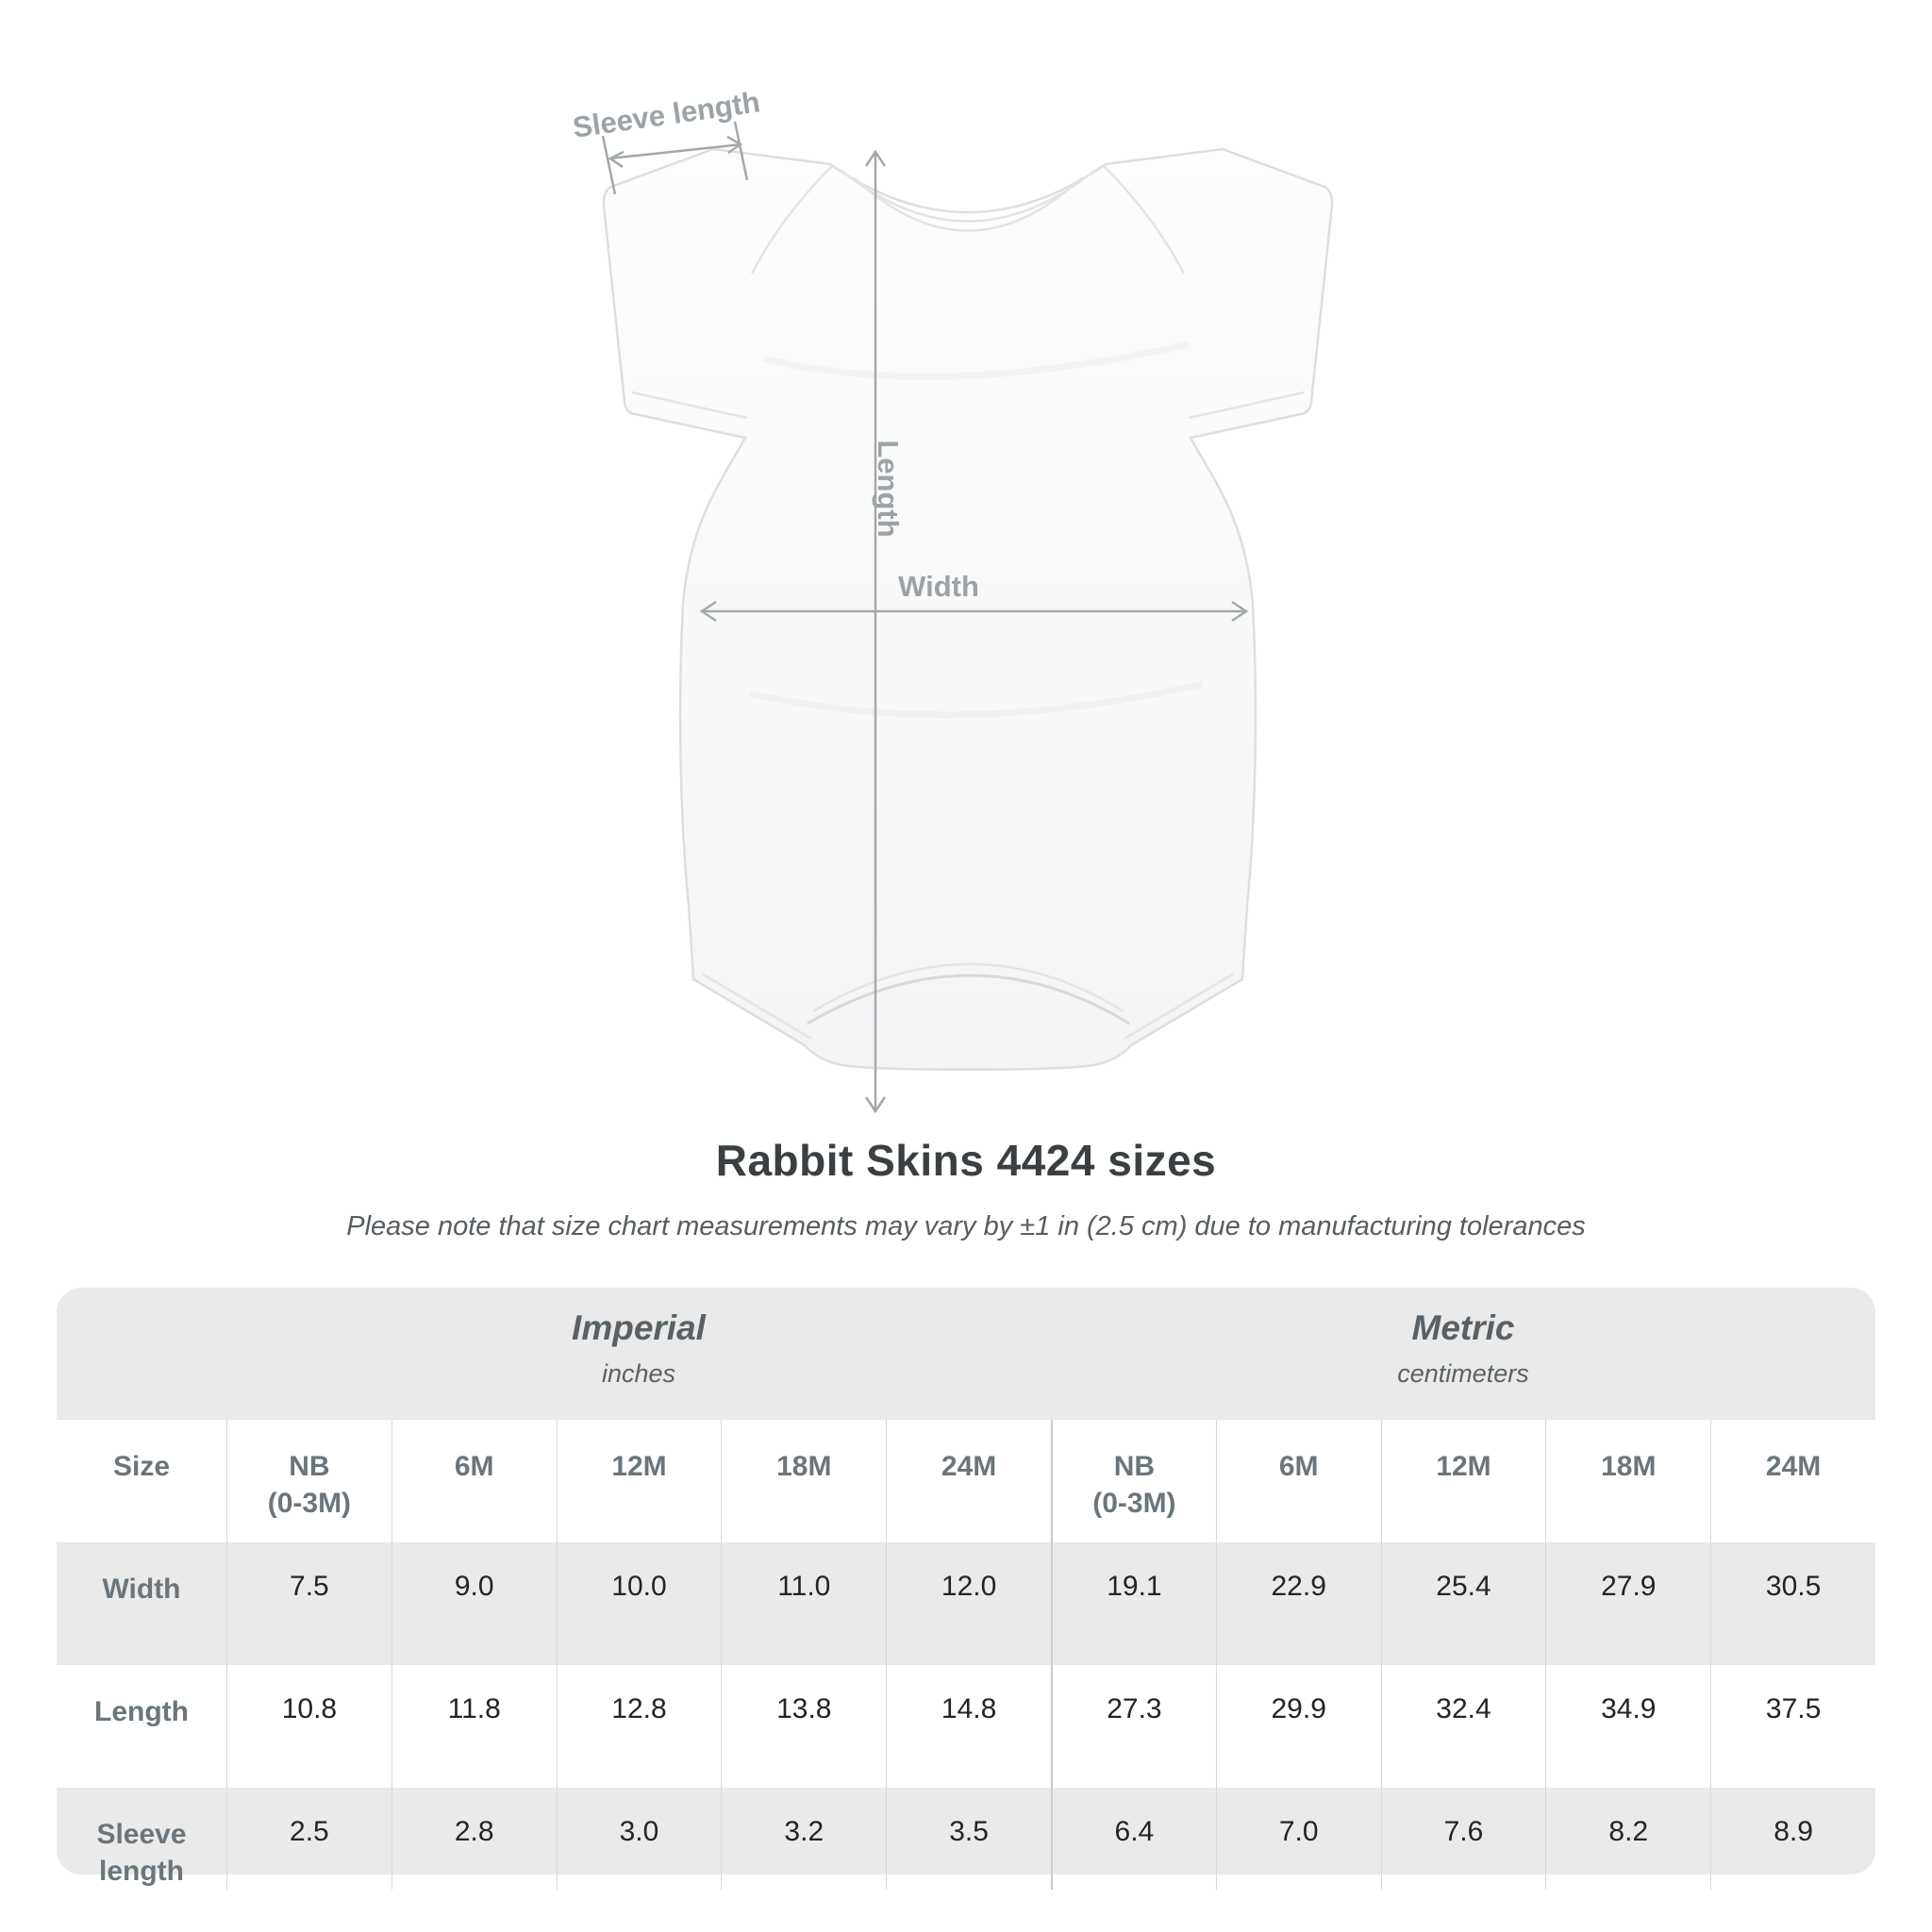 The image size is (1932, 1932). Describe the element at coordinates (1133, 1726) in the screenshot. I see `table-cell: 27.3` at that location.